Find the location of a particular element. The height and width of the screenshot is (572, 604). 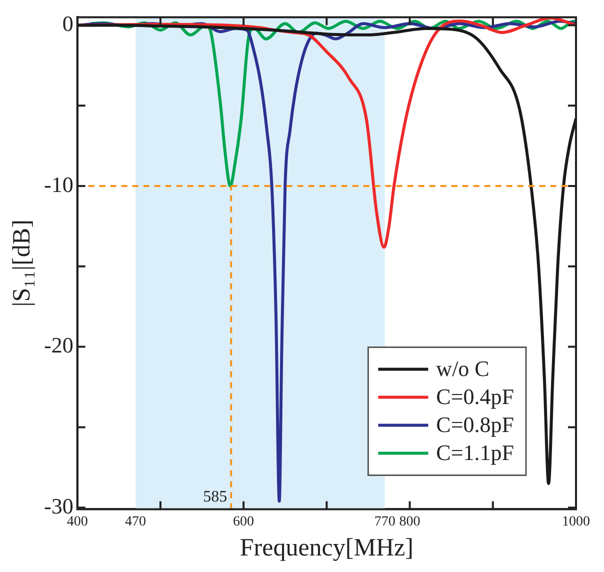

legend-label: C=0.8pF is located at coordinates (475, 424).